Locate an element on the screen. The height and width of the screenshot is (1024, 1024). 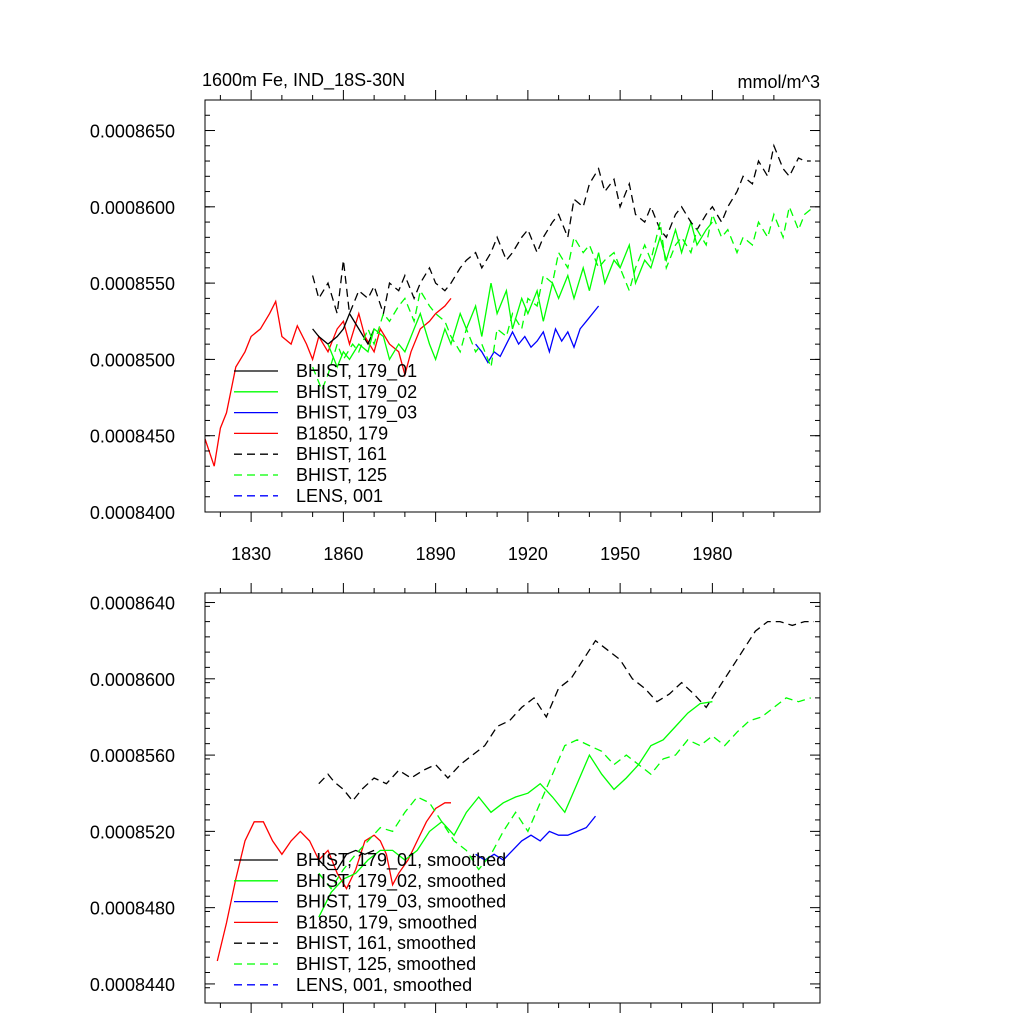
bottom-ytick-label: 0.0008480 is located at coordinates (132, 909).